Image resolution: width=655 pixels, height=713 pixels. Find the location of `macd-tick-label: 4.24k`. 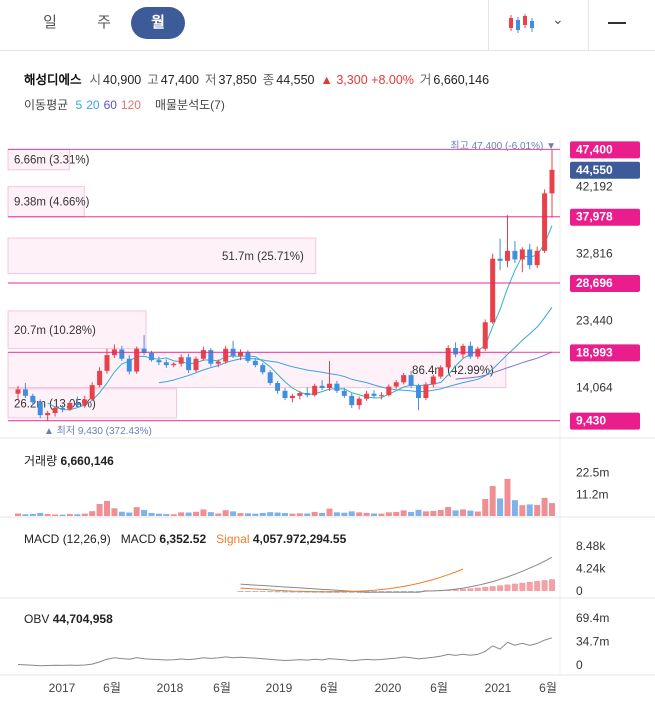

macd-tick-label: 4.24k is located at coordinates (591, 569).